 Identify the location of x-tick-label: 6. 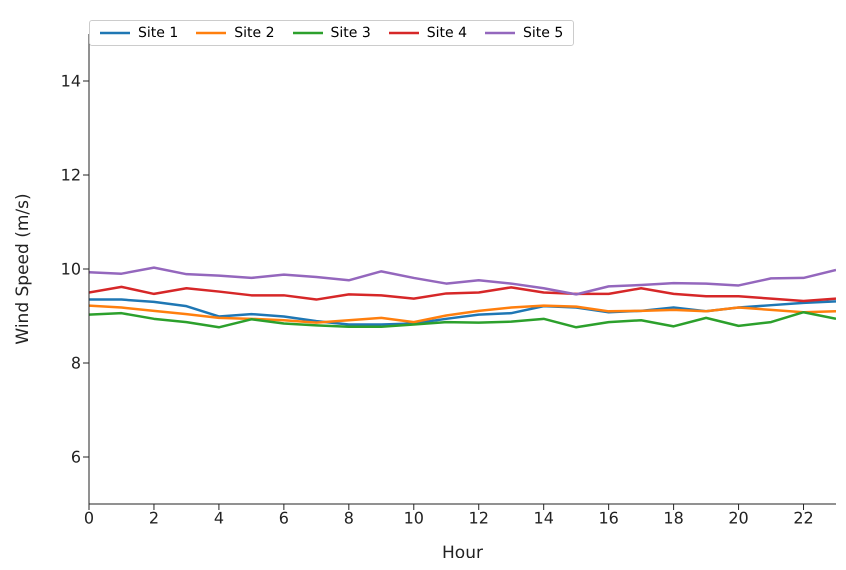
(283, 518).